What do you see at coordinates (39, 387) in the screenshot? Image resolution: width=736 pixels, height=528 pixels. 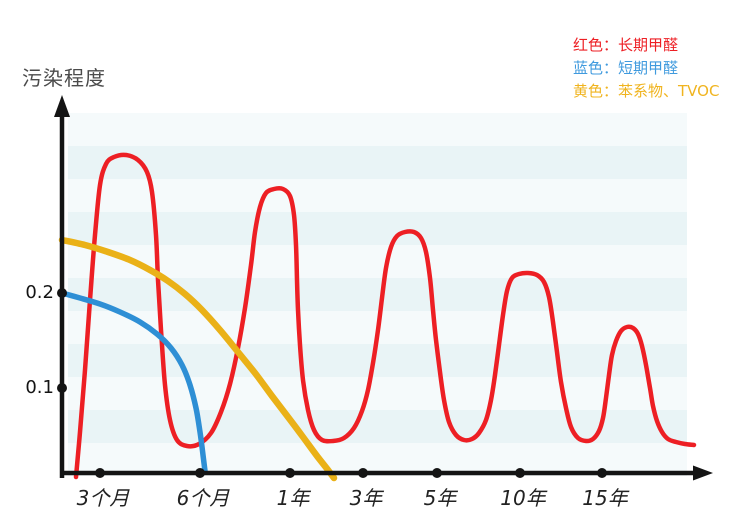 I see `y-tick-label: 0.1` at bounding box center [39, 387].